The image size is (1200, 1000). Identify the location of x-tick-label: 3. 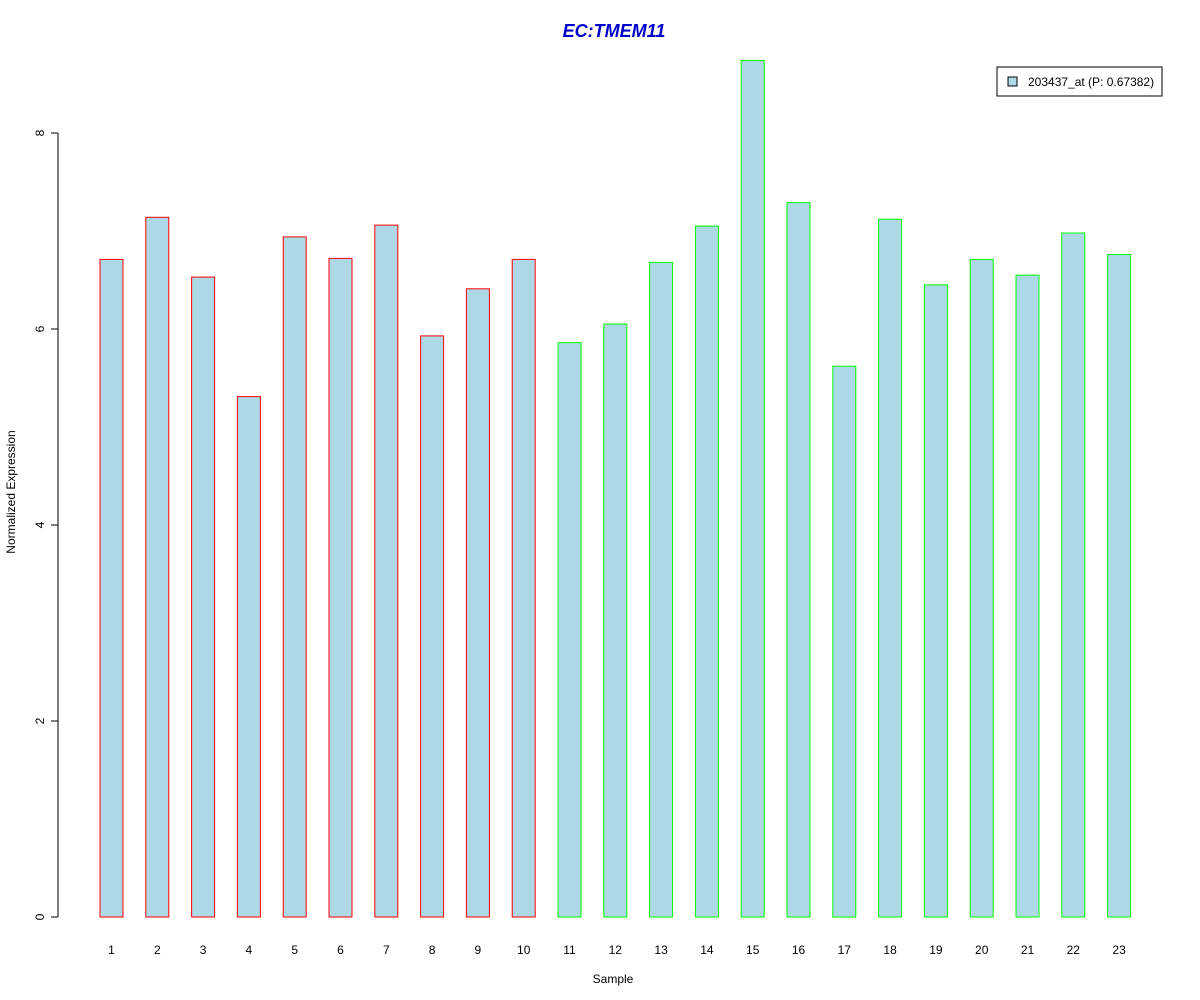
(203, 950).